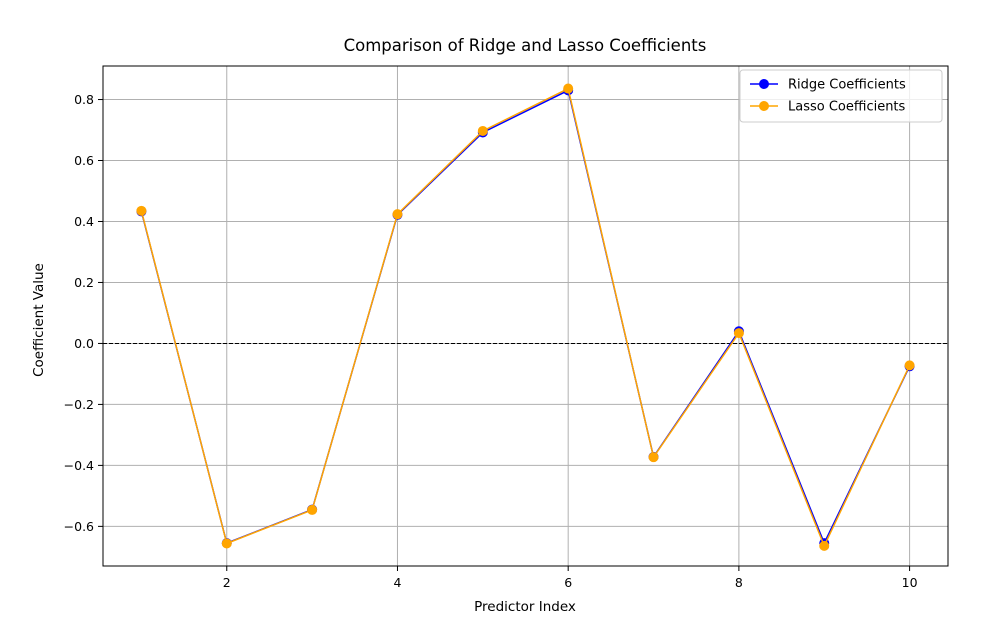  I want to click on x-tick-label: 6, so click(568, 582).